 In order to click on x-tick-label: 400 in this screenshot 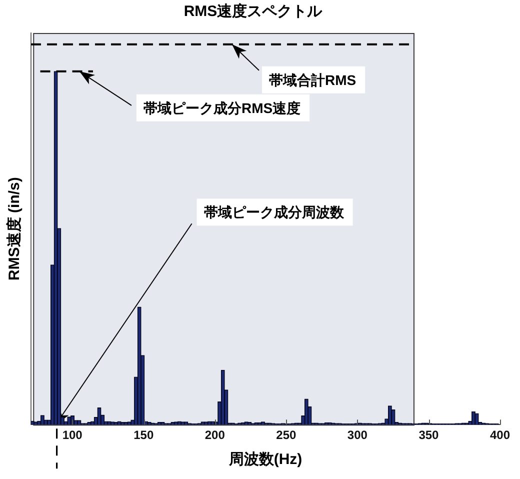, I will do `click(500, 435)`.